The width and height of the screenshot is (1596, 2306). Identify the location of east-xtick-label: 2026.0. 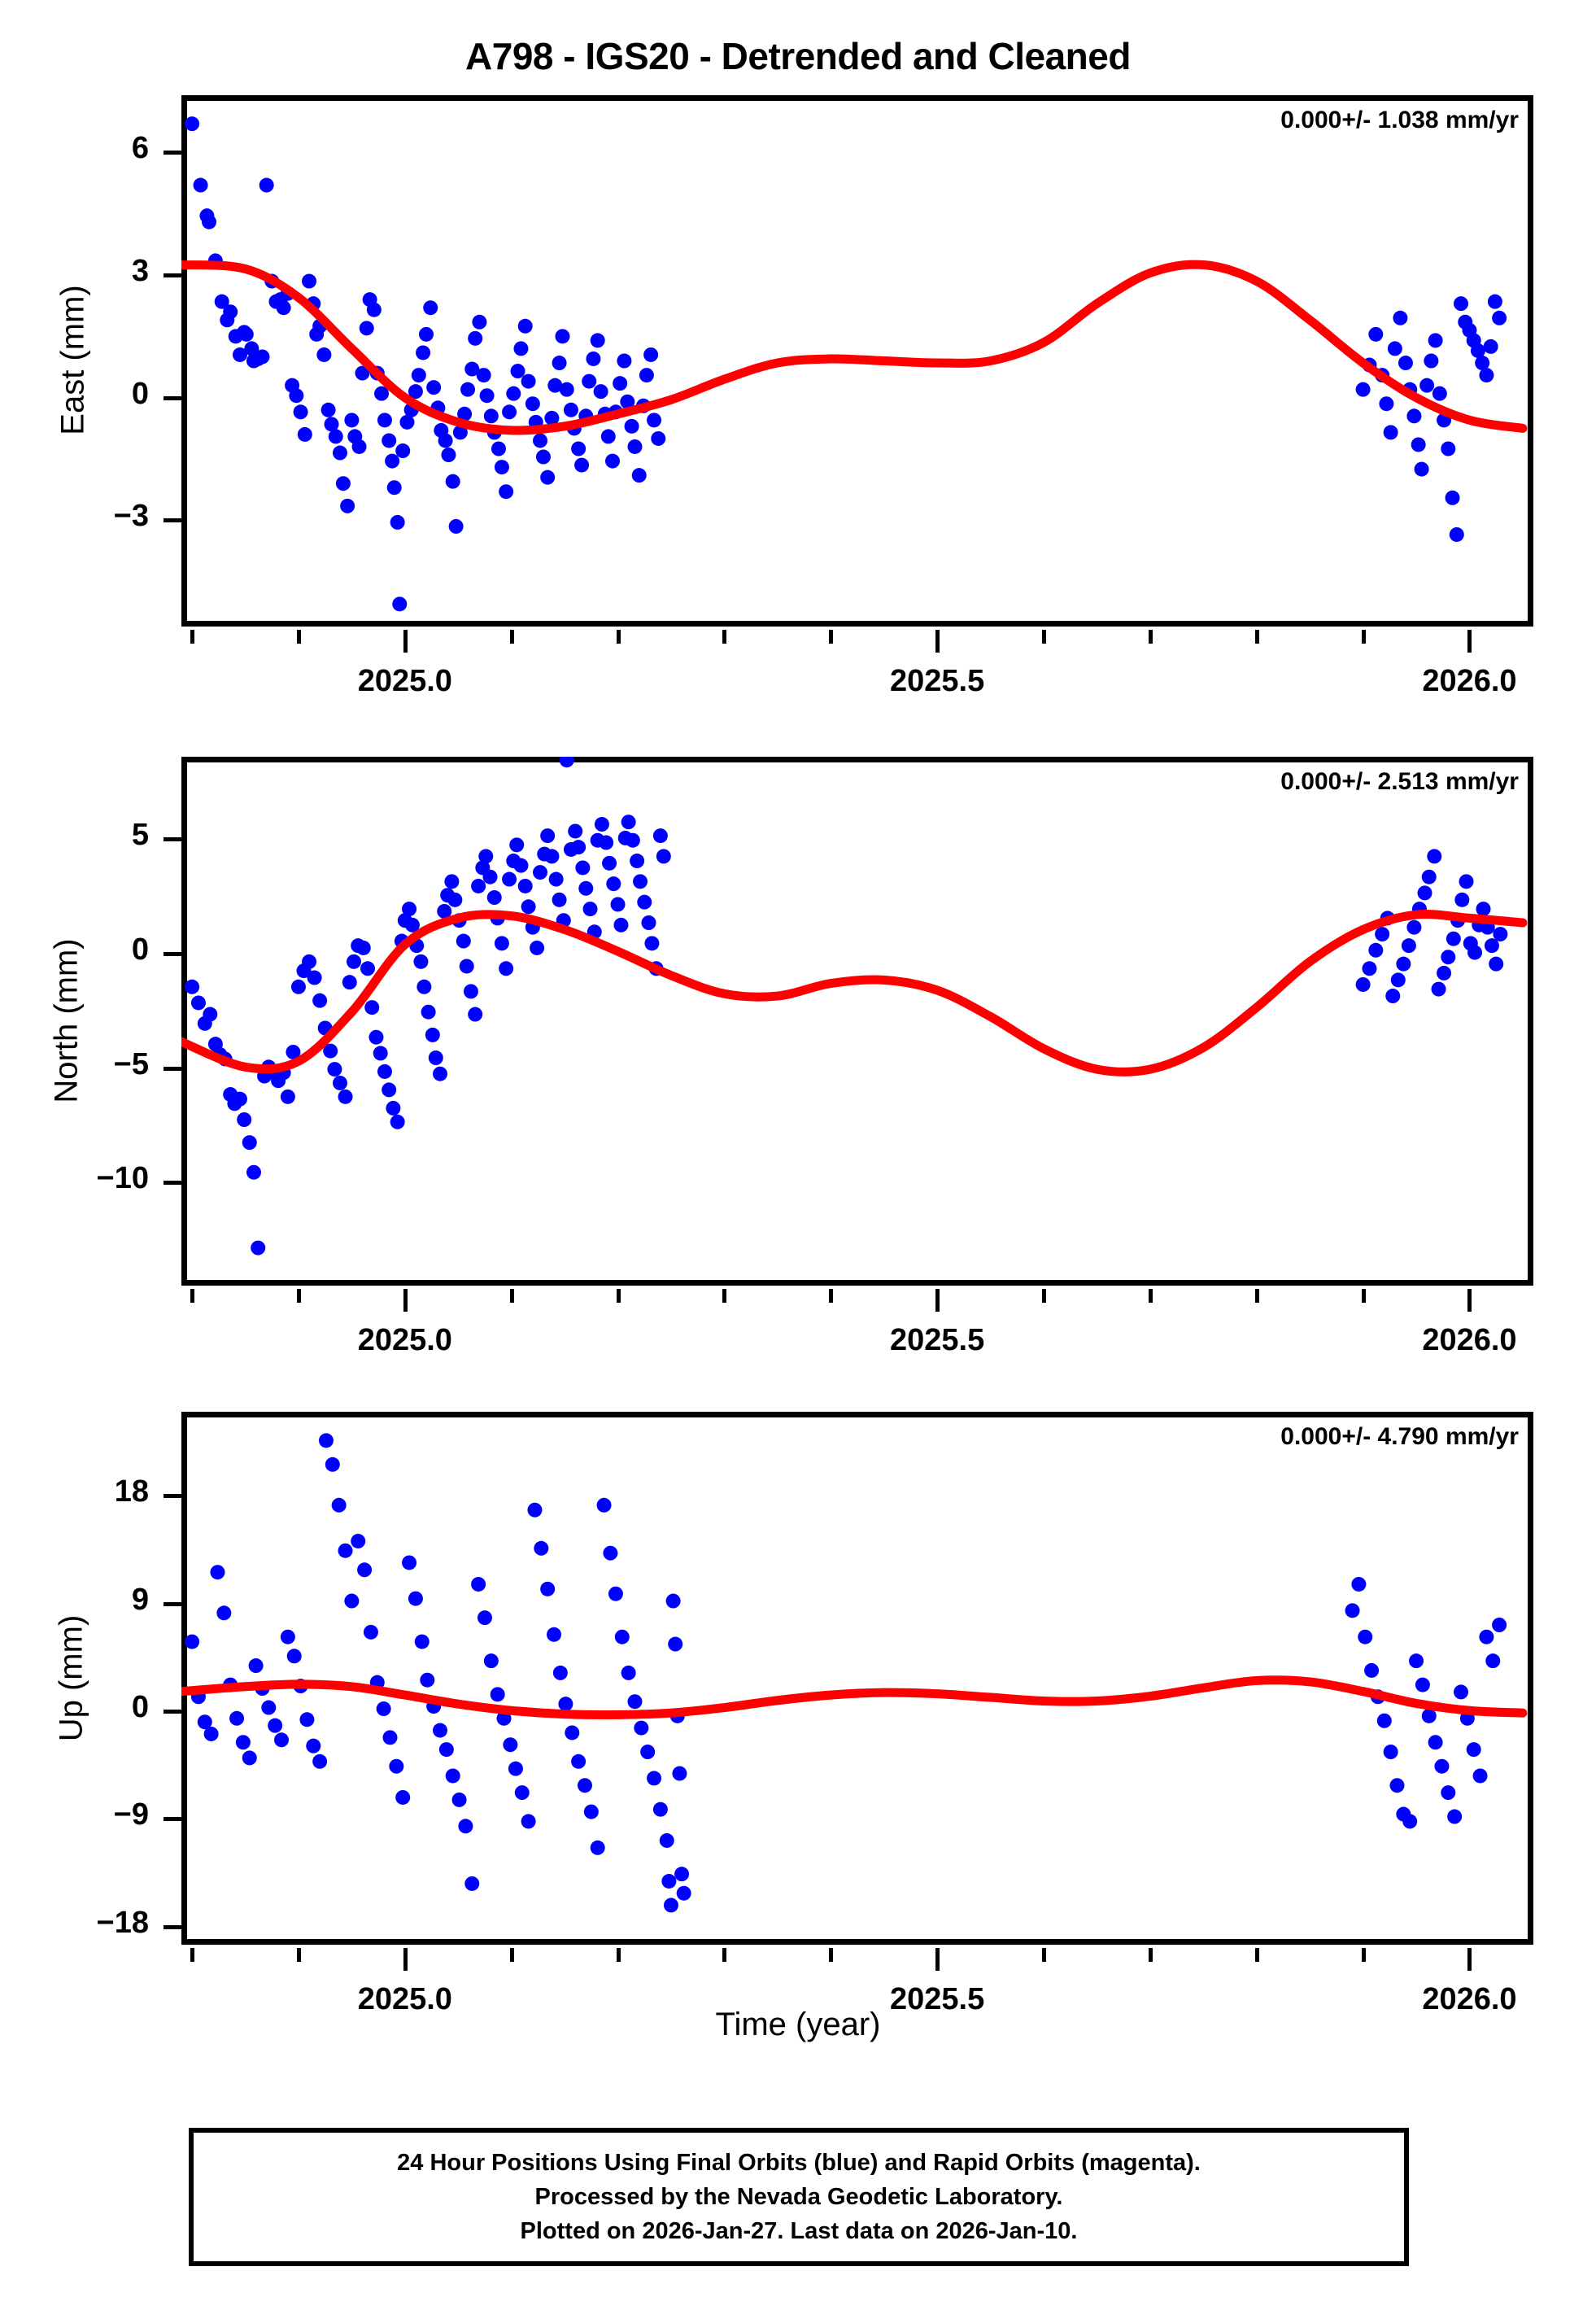
(1469, 681).